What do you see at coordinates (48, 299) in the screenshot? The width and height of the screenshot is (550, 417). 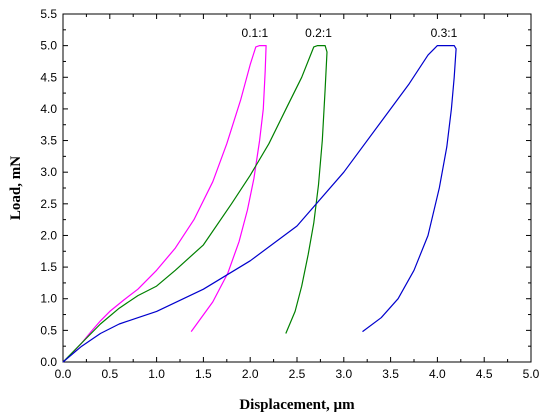 I see `y-tick-label: 1.0` at bounding box center [48, 299].